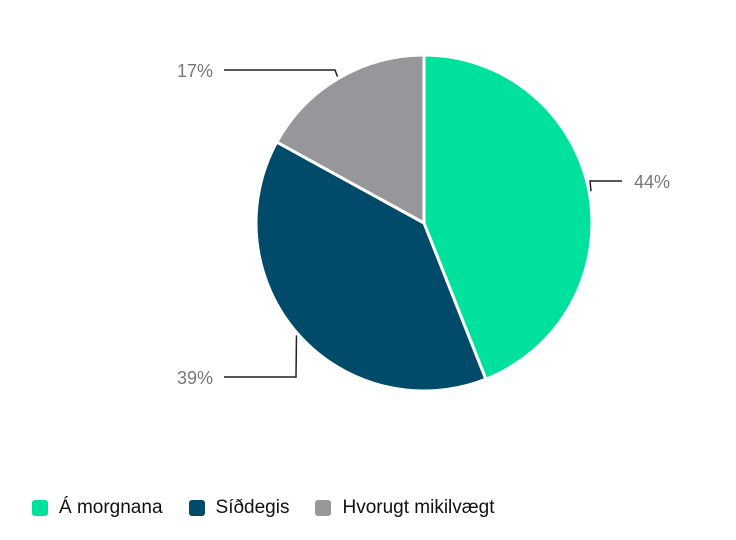 Image resolution: width=736 pixels, height=540 pixels. Describe the element at coordinates (652, 182) in the screenshot. I see `pct-label-morning: 44%` at that location.